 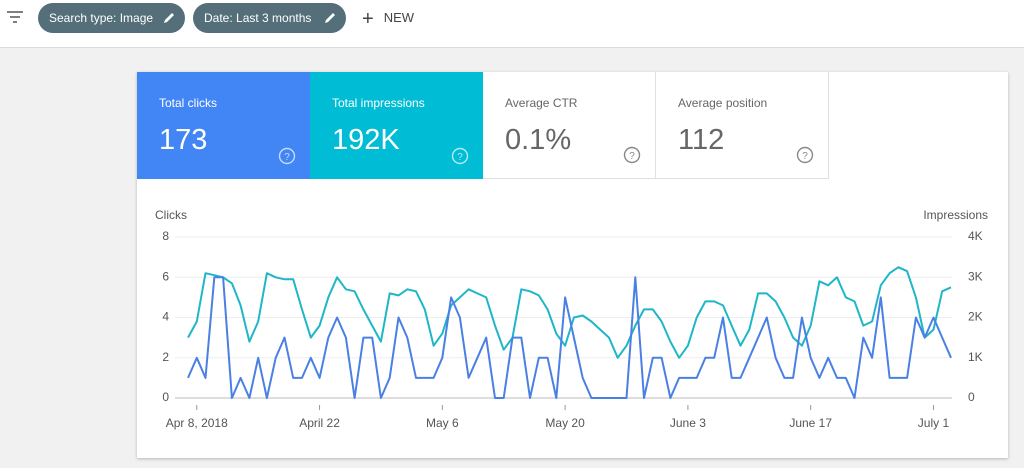 I want to click on x-tick-label: June 3, so click(x=688, y=423).